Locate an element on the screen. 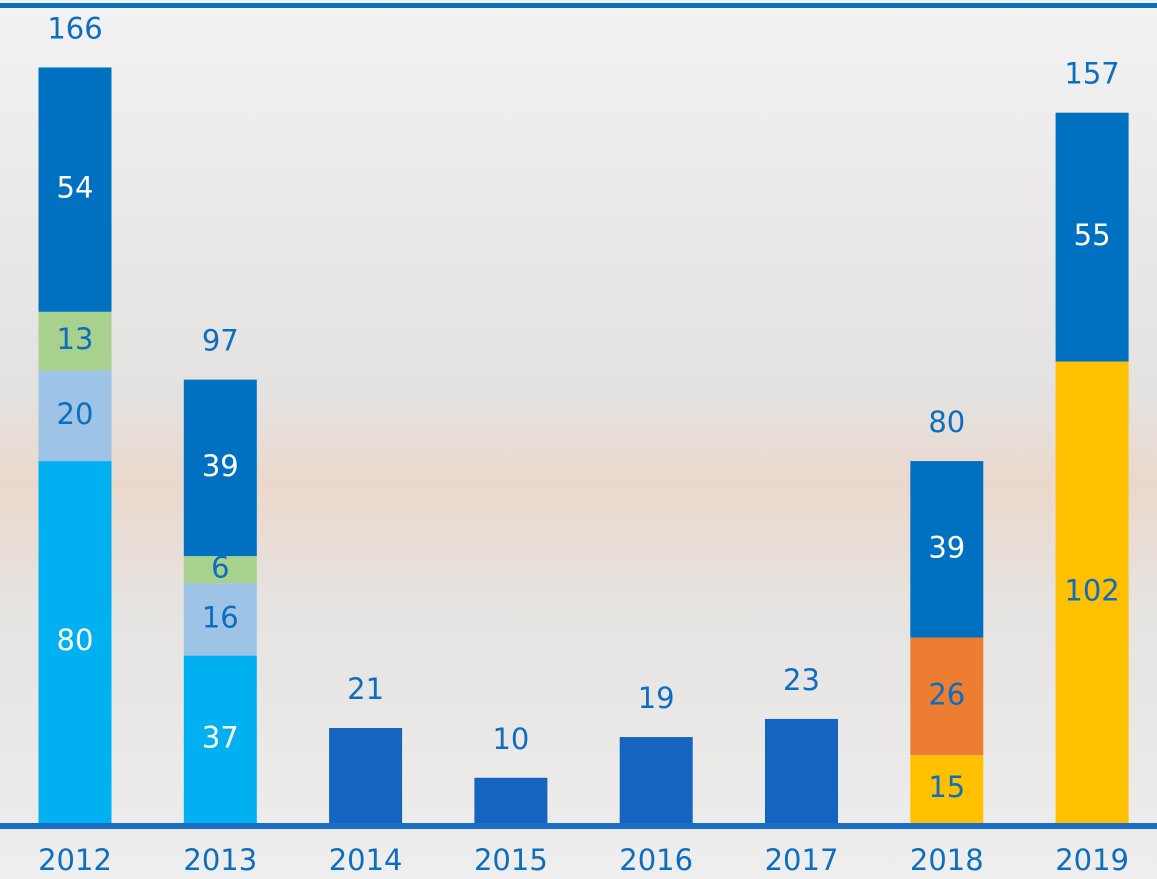 This screenshot has width=1157, height=879. x-tick-label: 2016 is located at coordinates (656, 860).